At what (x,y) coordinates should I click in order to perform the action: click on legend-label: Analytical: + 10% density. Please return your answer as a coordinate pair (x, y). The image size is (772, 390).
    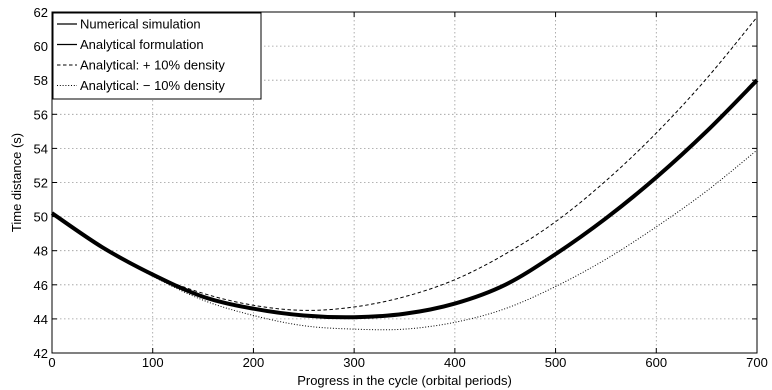
    Looking at the image, I should click on (152, 65).